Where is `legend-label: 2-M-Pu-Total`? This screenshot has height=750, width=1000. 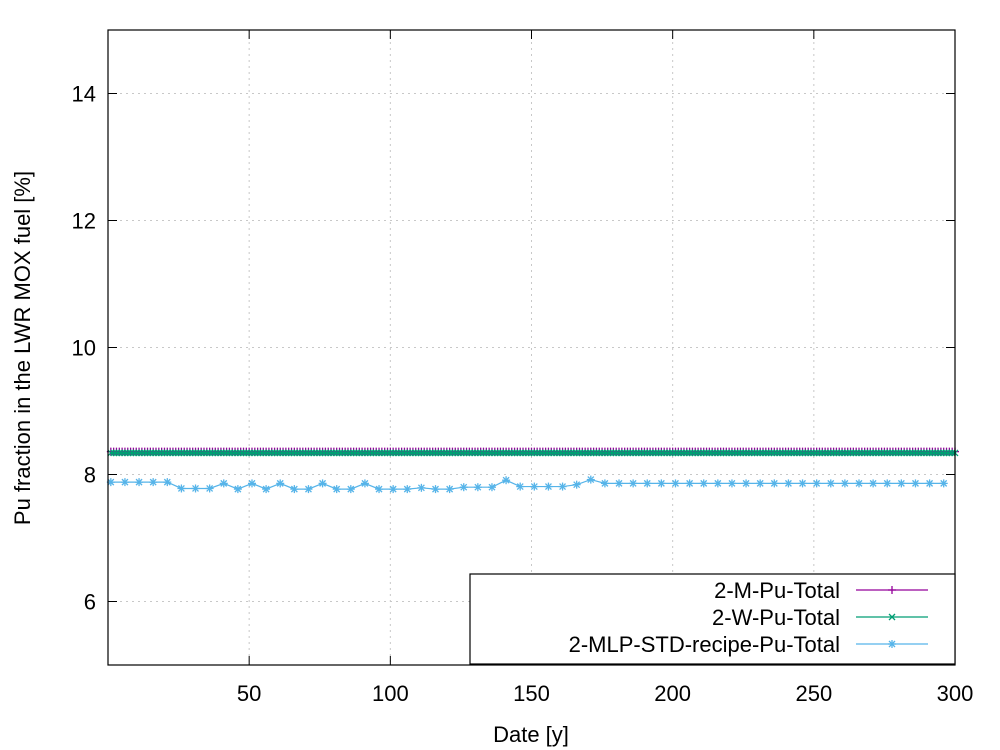 legend-label: 2-M-Pu-Total is located at coordinates (777, 590).